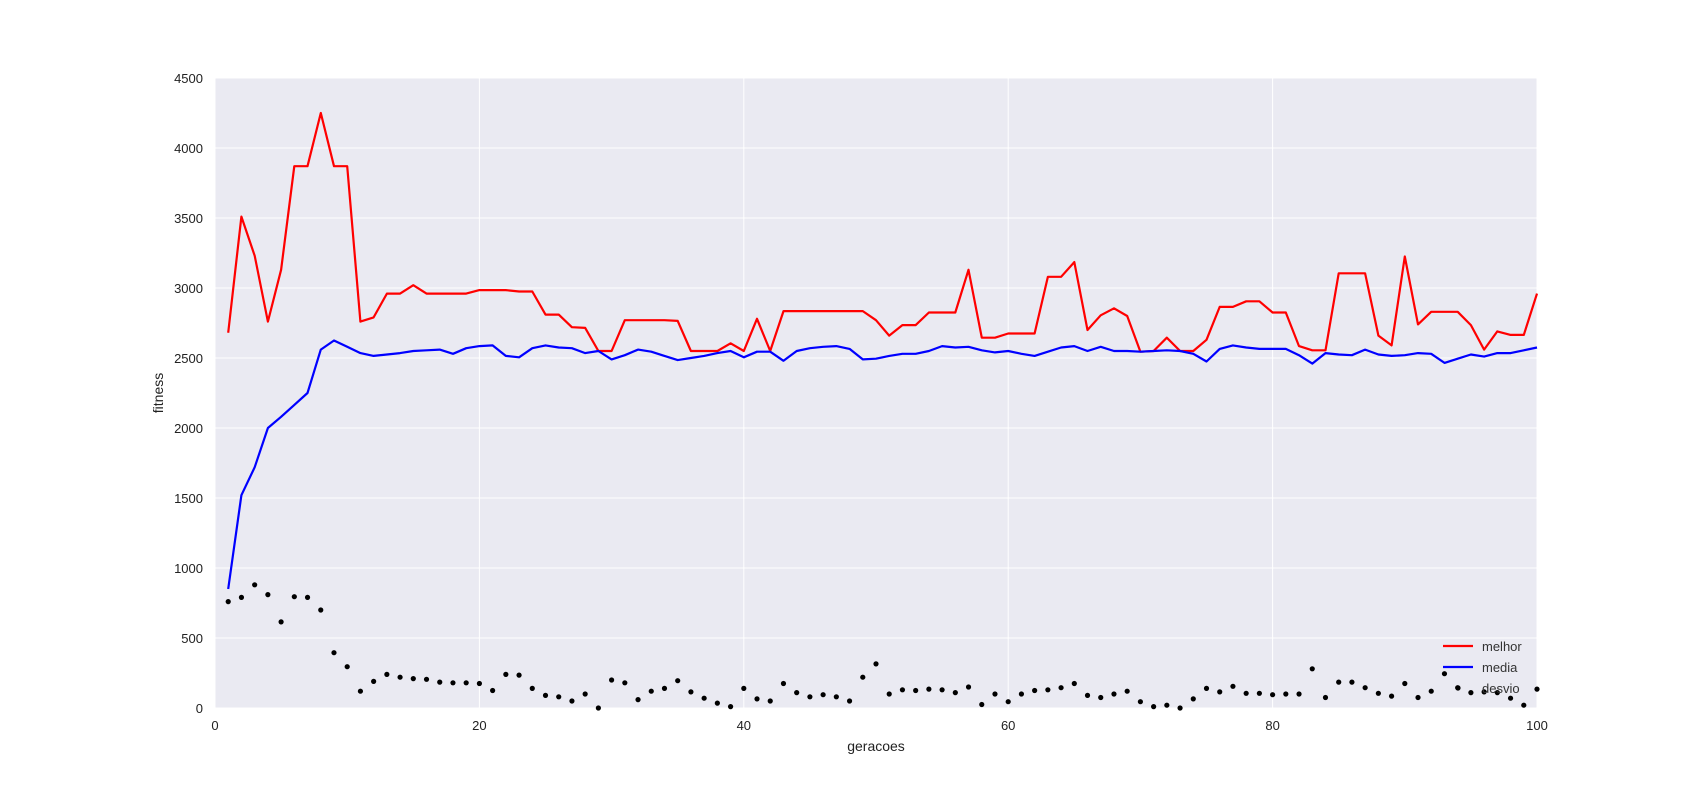 The height and width of the screenshot is (787, 1707). Describe the element at coordinates (188, 498) in the screenshot. I see `y-tick-label: 1500` at that location.